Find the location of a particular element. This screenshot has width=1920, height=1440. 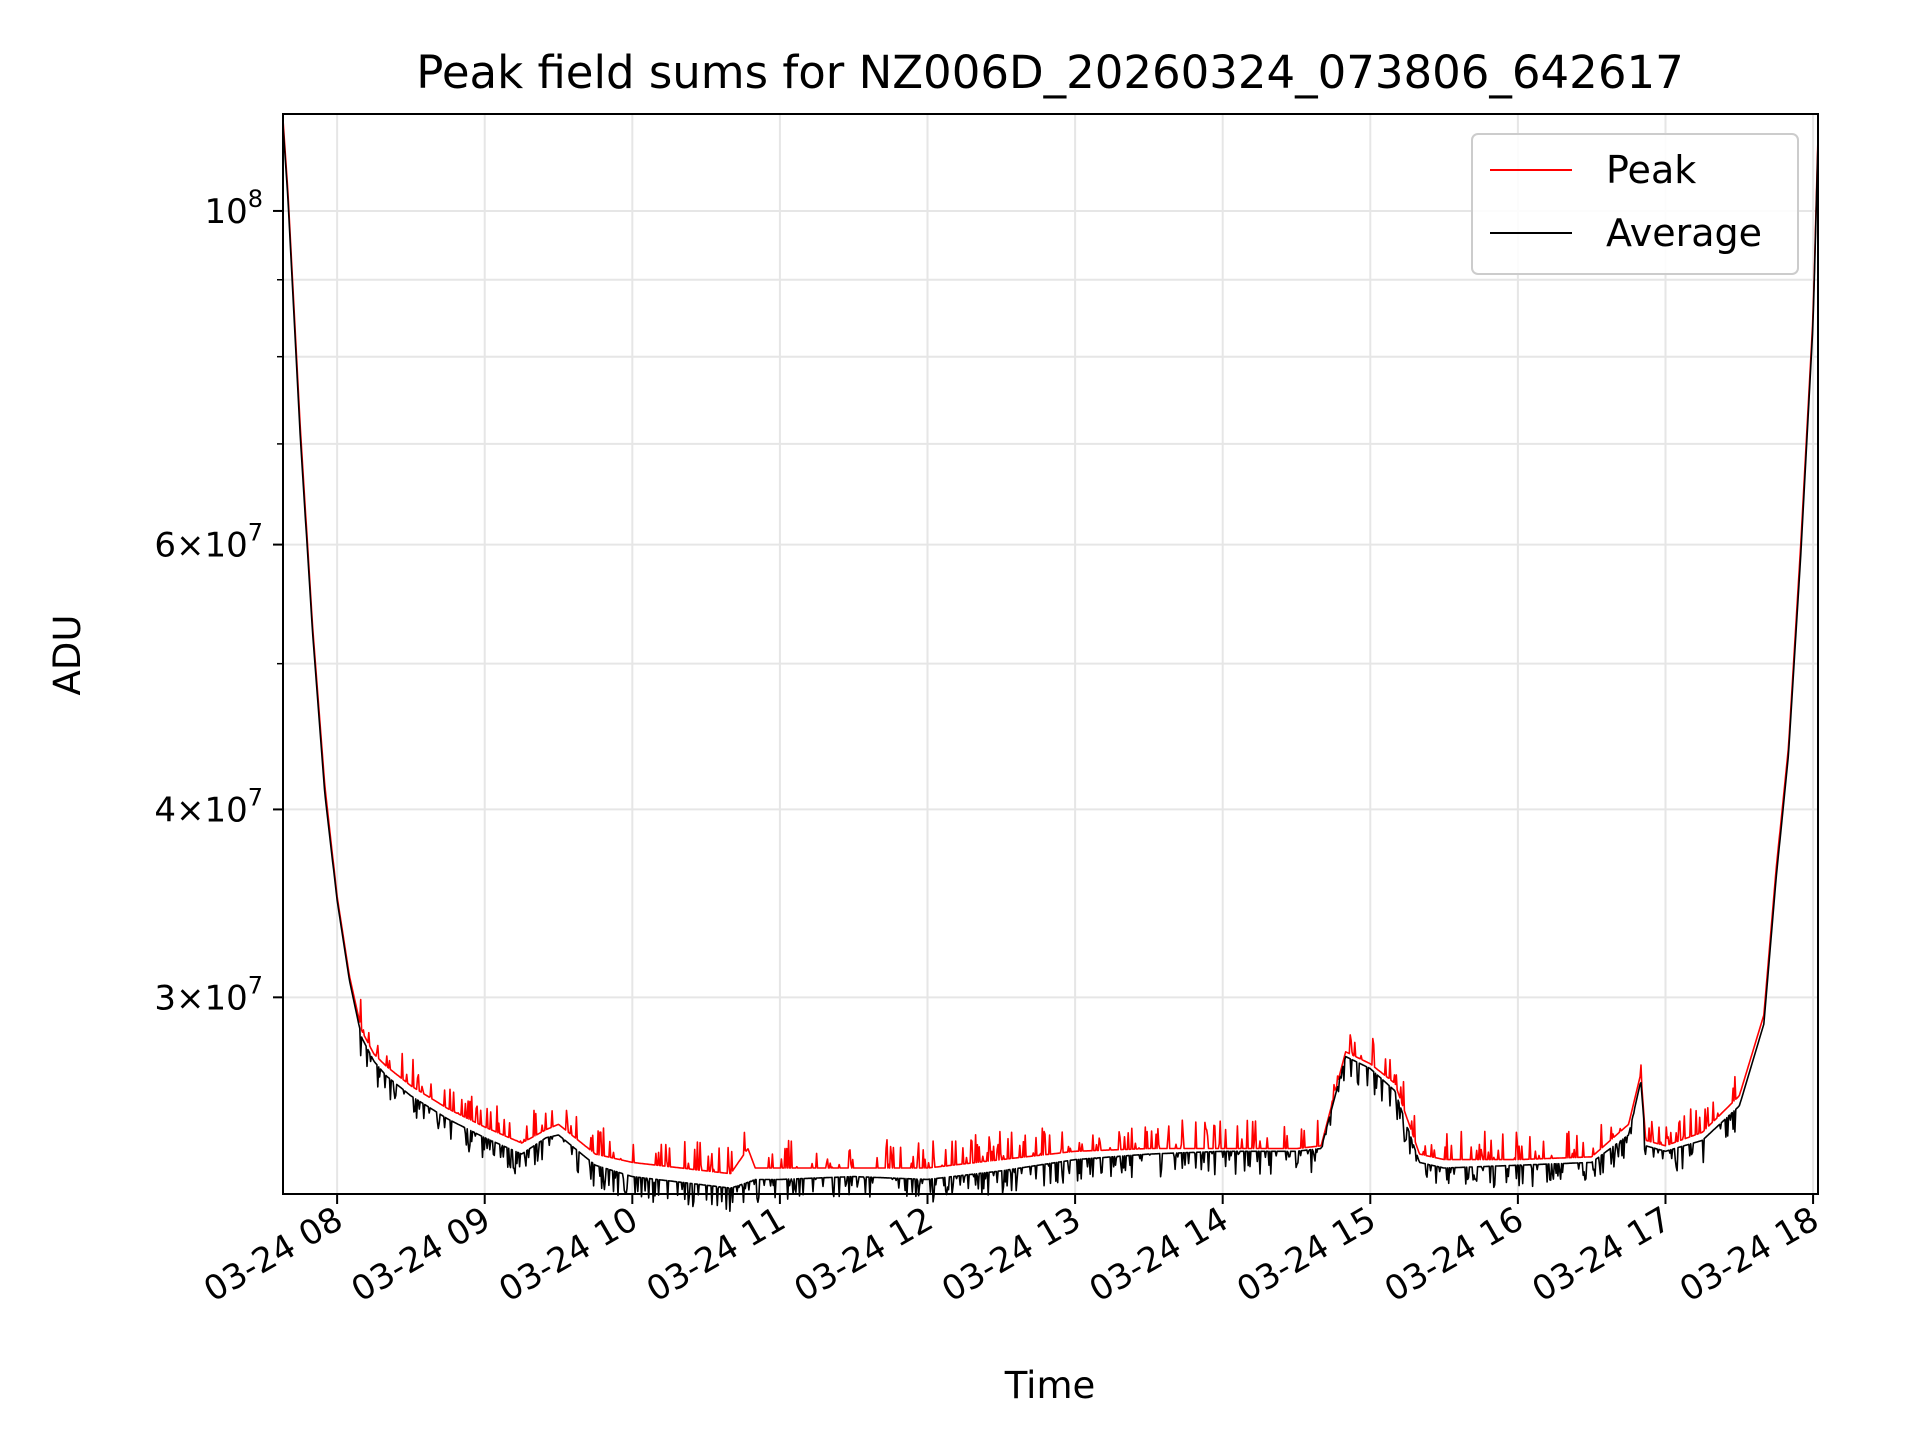

y-tick-label: 108 is located at coordinates (233, 208).